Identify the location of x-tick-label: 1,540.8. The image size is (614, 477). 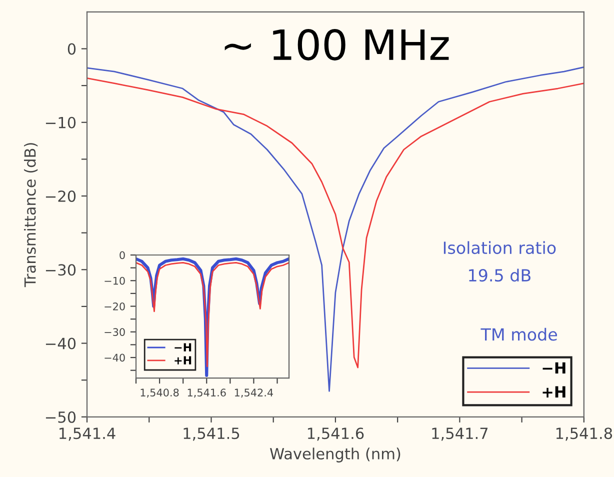
(159, 393).